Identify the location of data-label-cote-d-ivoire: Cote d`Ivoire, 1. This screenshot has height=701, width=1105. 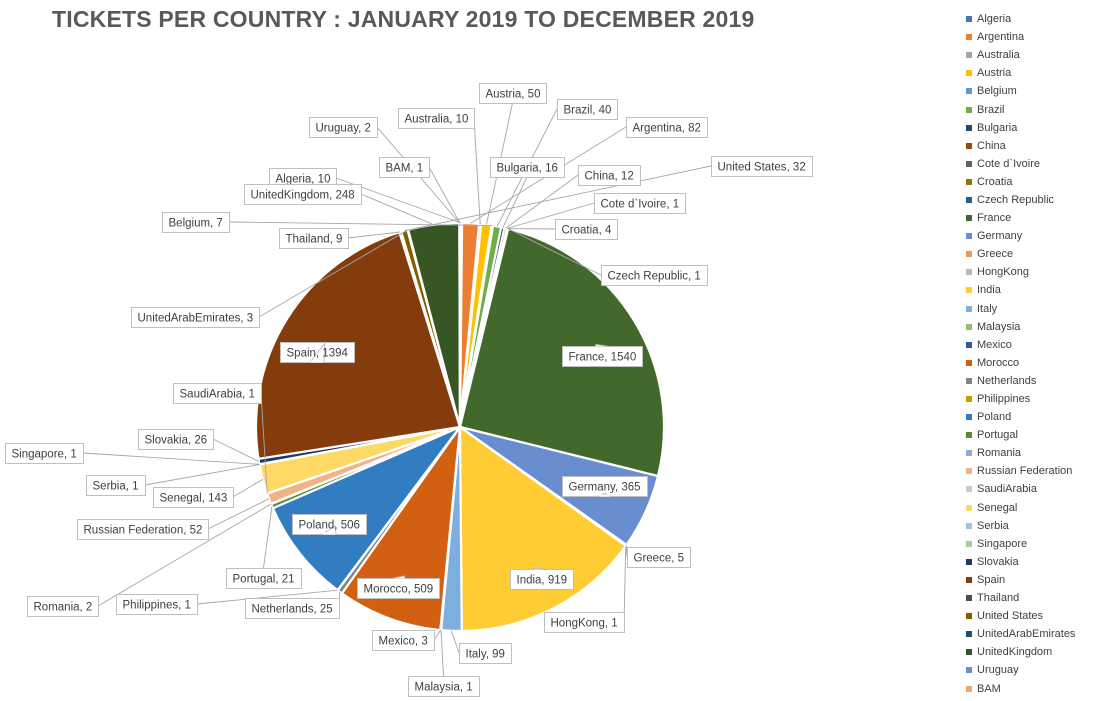
(640, 203).